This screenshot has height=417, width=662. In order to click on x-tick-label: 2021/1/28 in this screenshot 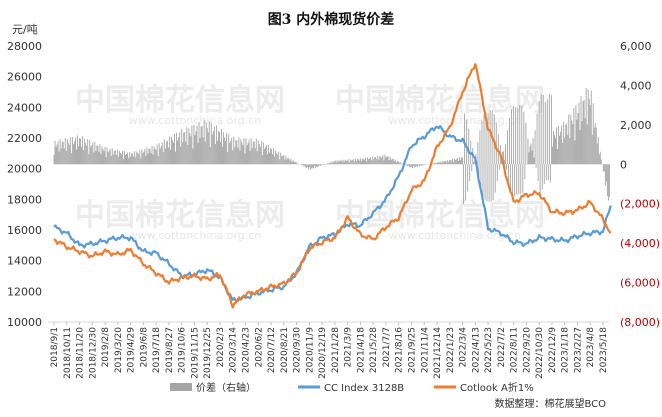, I will do `click(336, 350)`.